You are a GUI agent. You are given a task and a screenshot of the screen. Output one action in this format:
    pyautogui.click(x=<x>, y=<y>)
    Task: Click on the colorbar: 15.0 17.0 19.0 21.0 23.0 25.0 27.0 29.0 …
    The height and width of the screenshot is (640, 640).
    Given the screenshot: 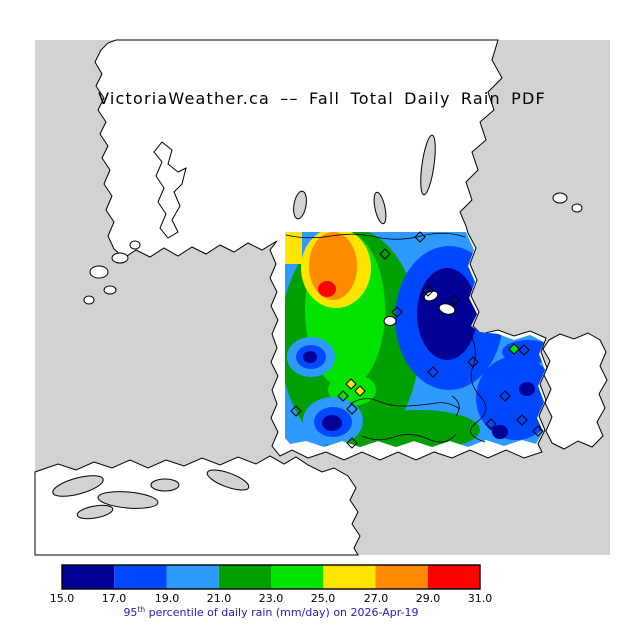 What is the action you would take?
    pyautogui.click(x=271, y=591)
    